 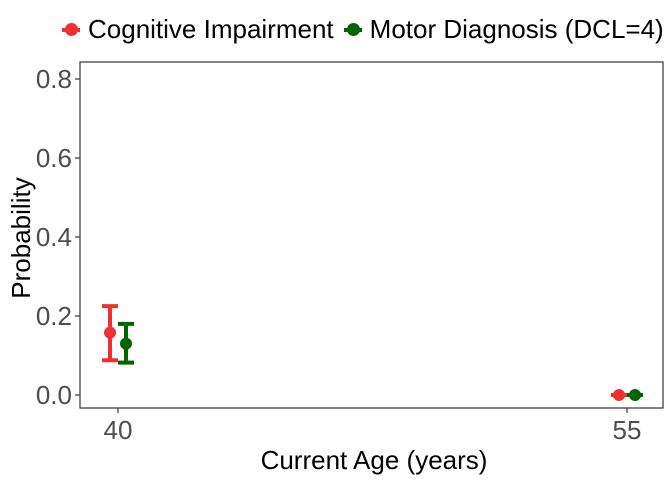 What do you see at coordinates (54, 79) in the screenshot?
I see `y-tick-label: 0.8` at bounding box center [54, 79].